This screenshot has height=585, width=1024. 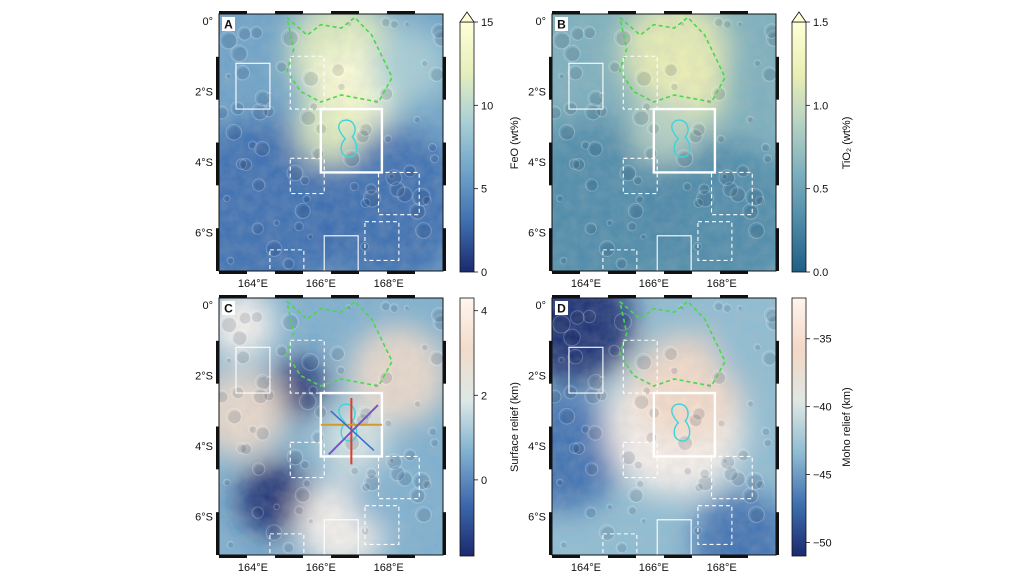 What do you see at coordinates (484, 190) in the screenshot?
I see `colorbar-tick-label: 5` at bounding box center [484, 190].